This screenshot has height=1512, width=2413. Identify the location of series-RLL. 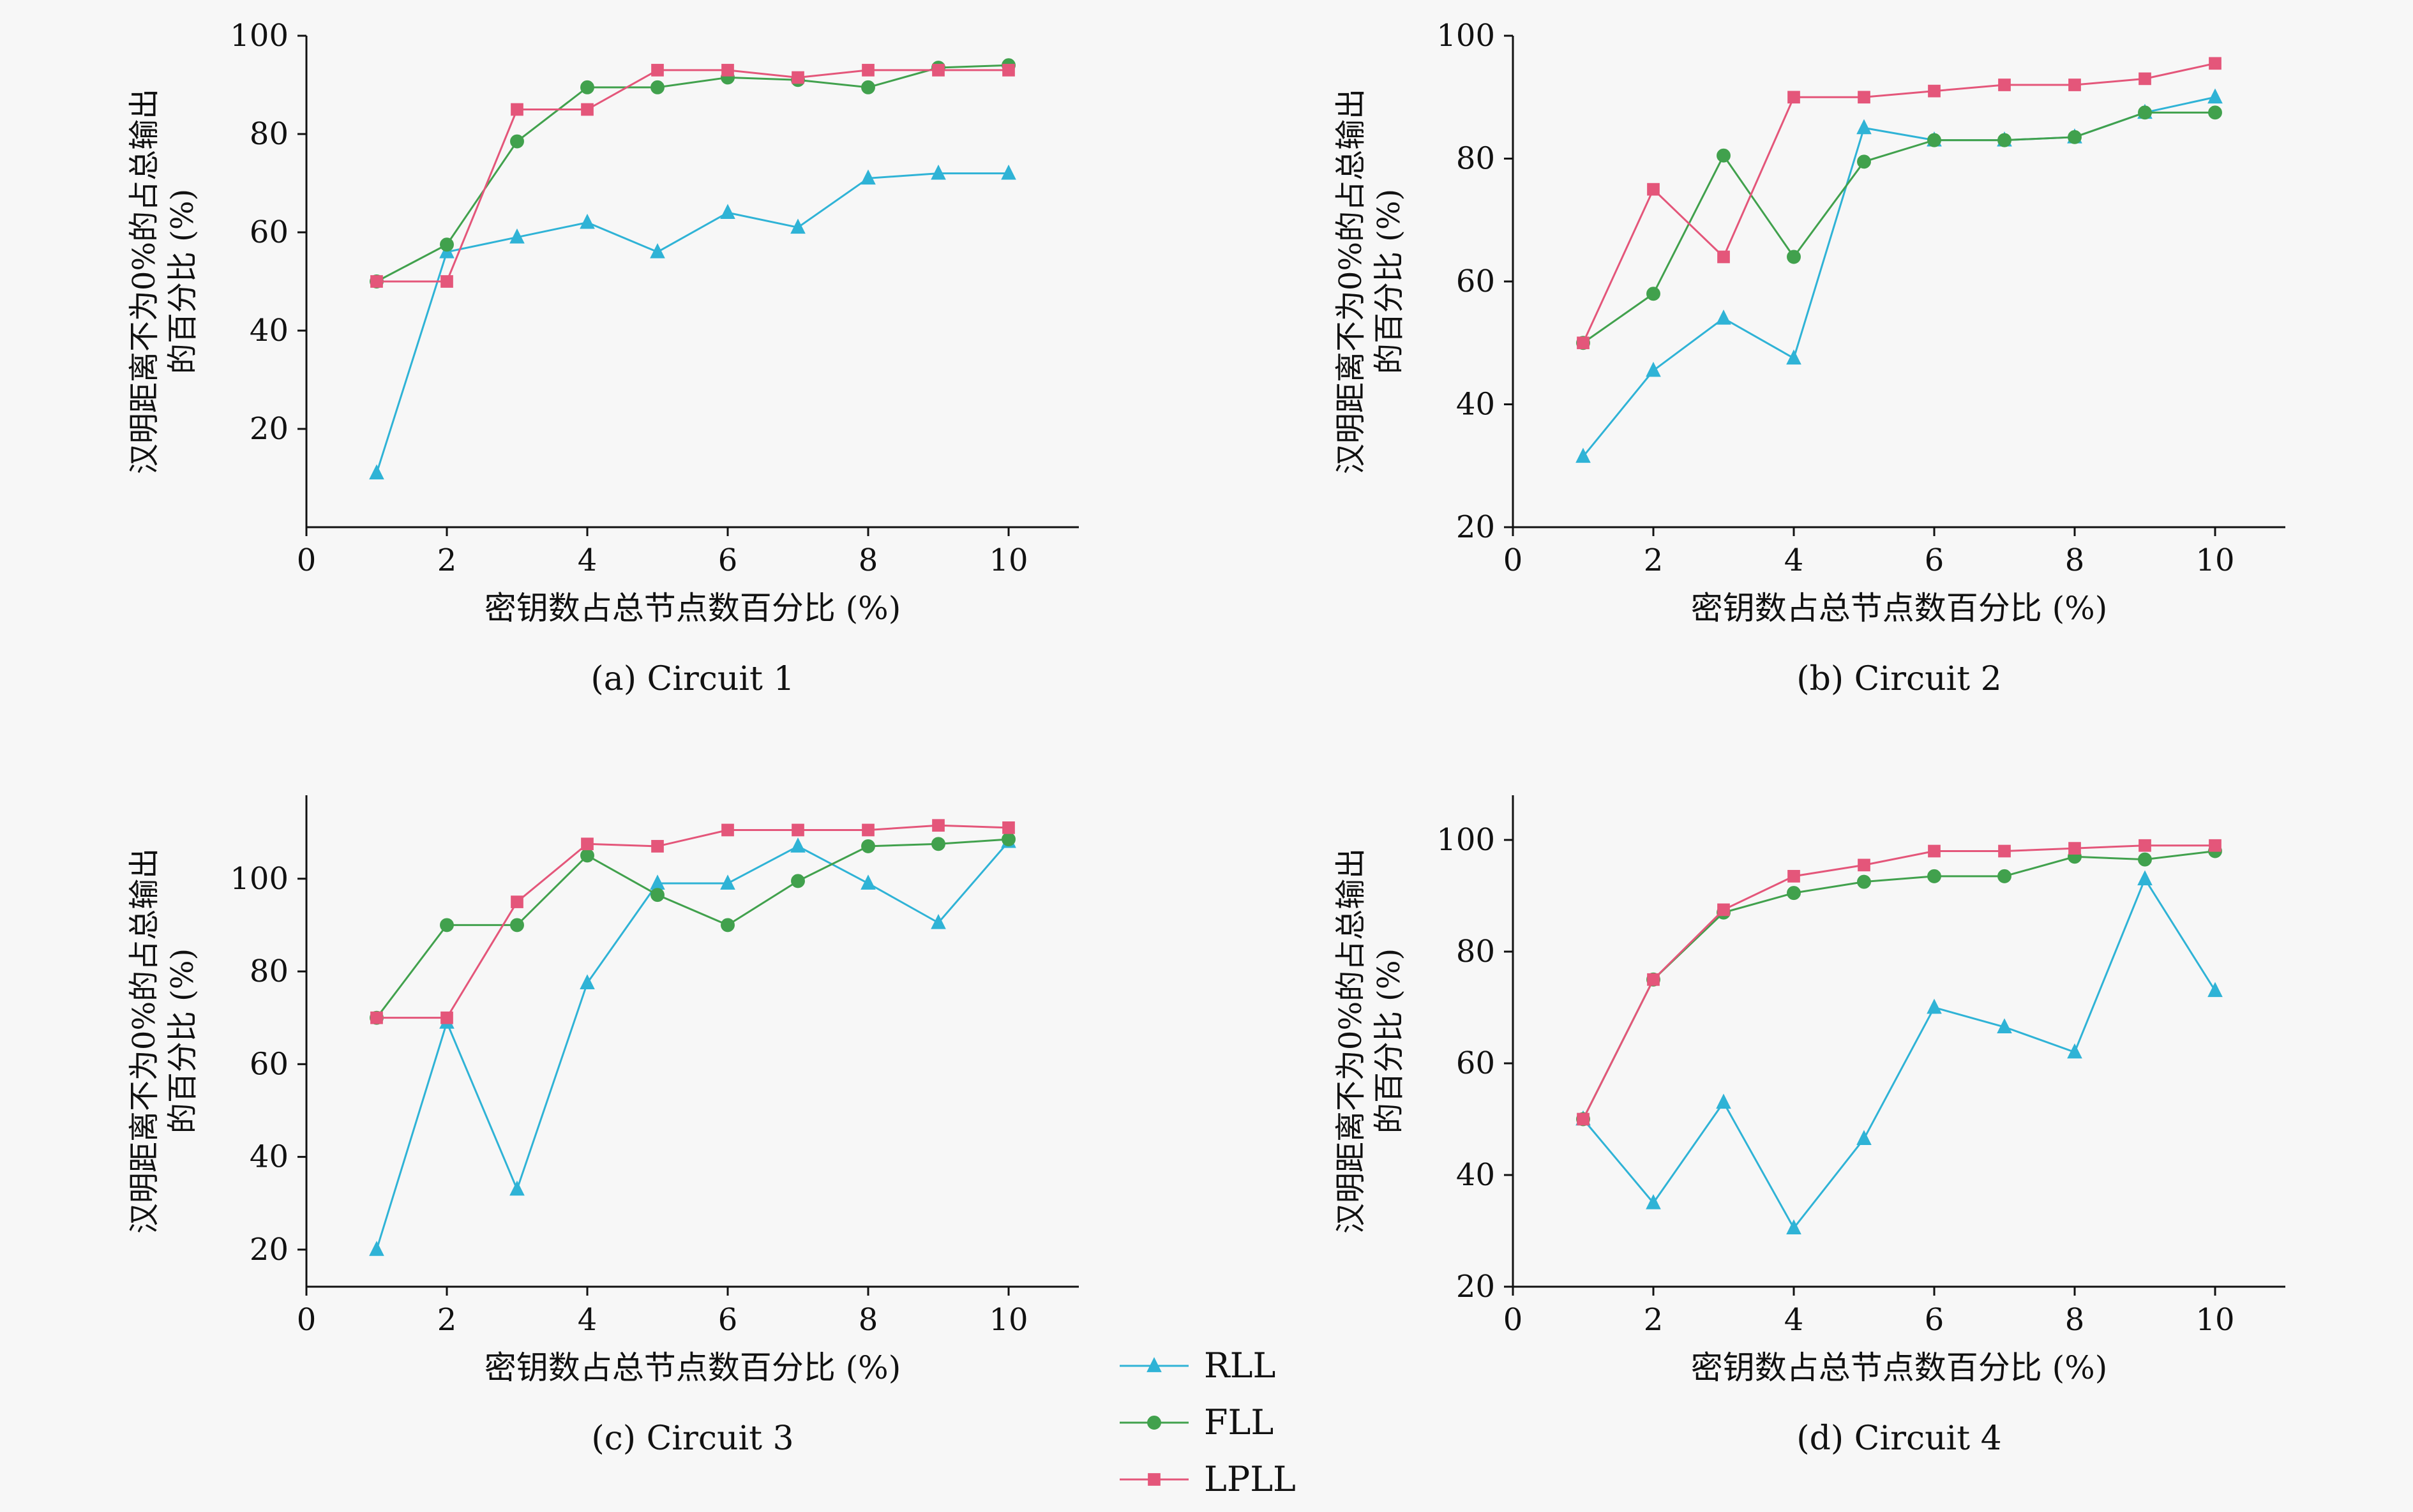
(1899, 1052).